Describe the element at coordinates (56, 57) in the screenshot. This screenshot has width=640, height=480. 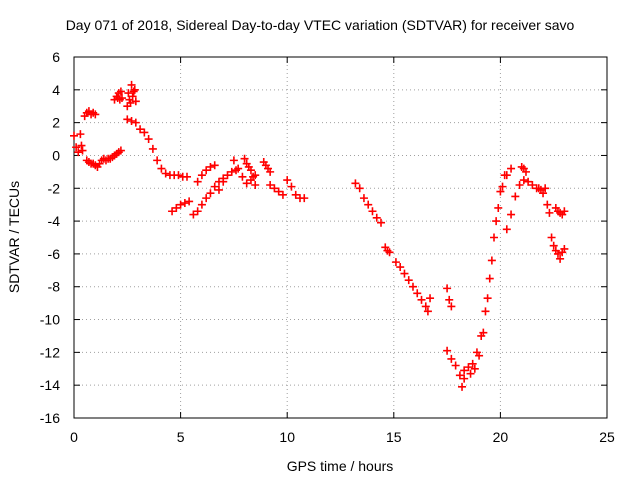
I see `y-tick-label: 6` at that location.